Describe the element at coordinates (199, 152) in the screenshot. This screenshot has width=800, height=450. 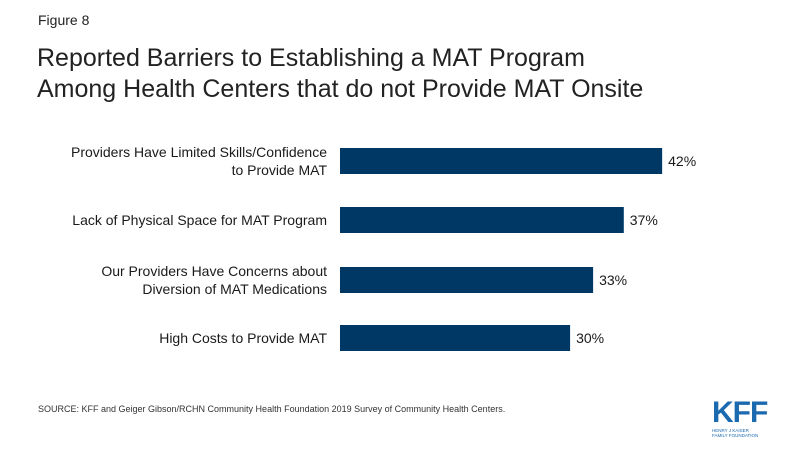
I see `category-label-0-line-0: Providers Have Limited Skills/Confidence` at that location.